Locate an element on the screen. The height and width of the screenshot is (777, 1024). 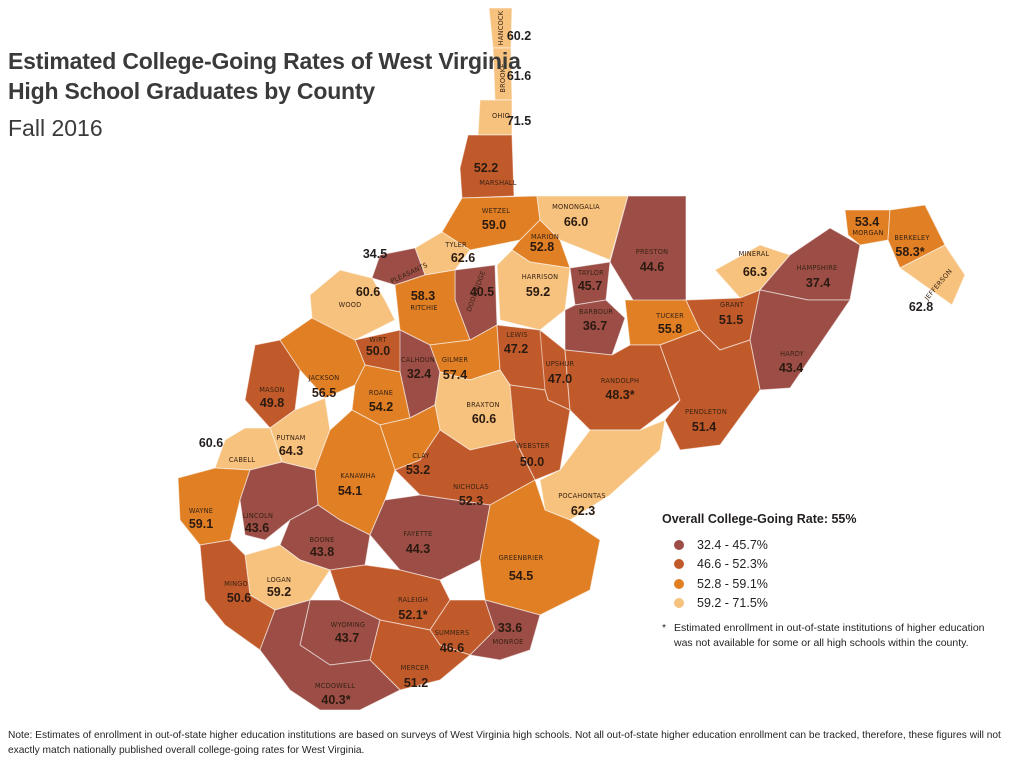
county-name-label: FAYETTE is located at coordinates (418, 534).